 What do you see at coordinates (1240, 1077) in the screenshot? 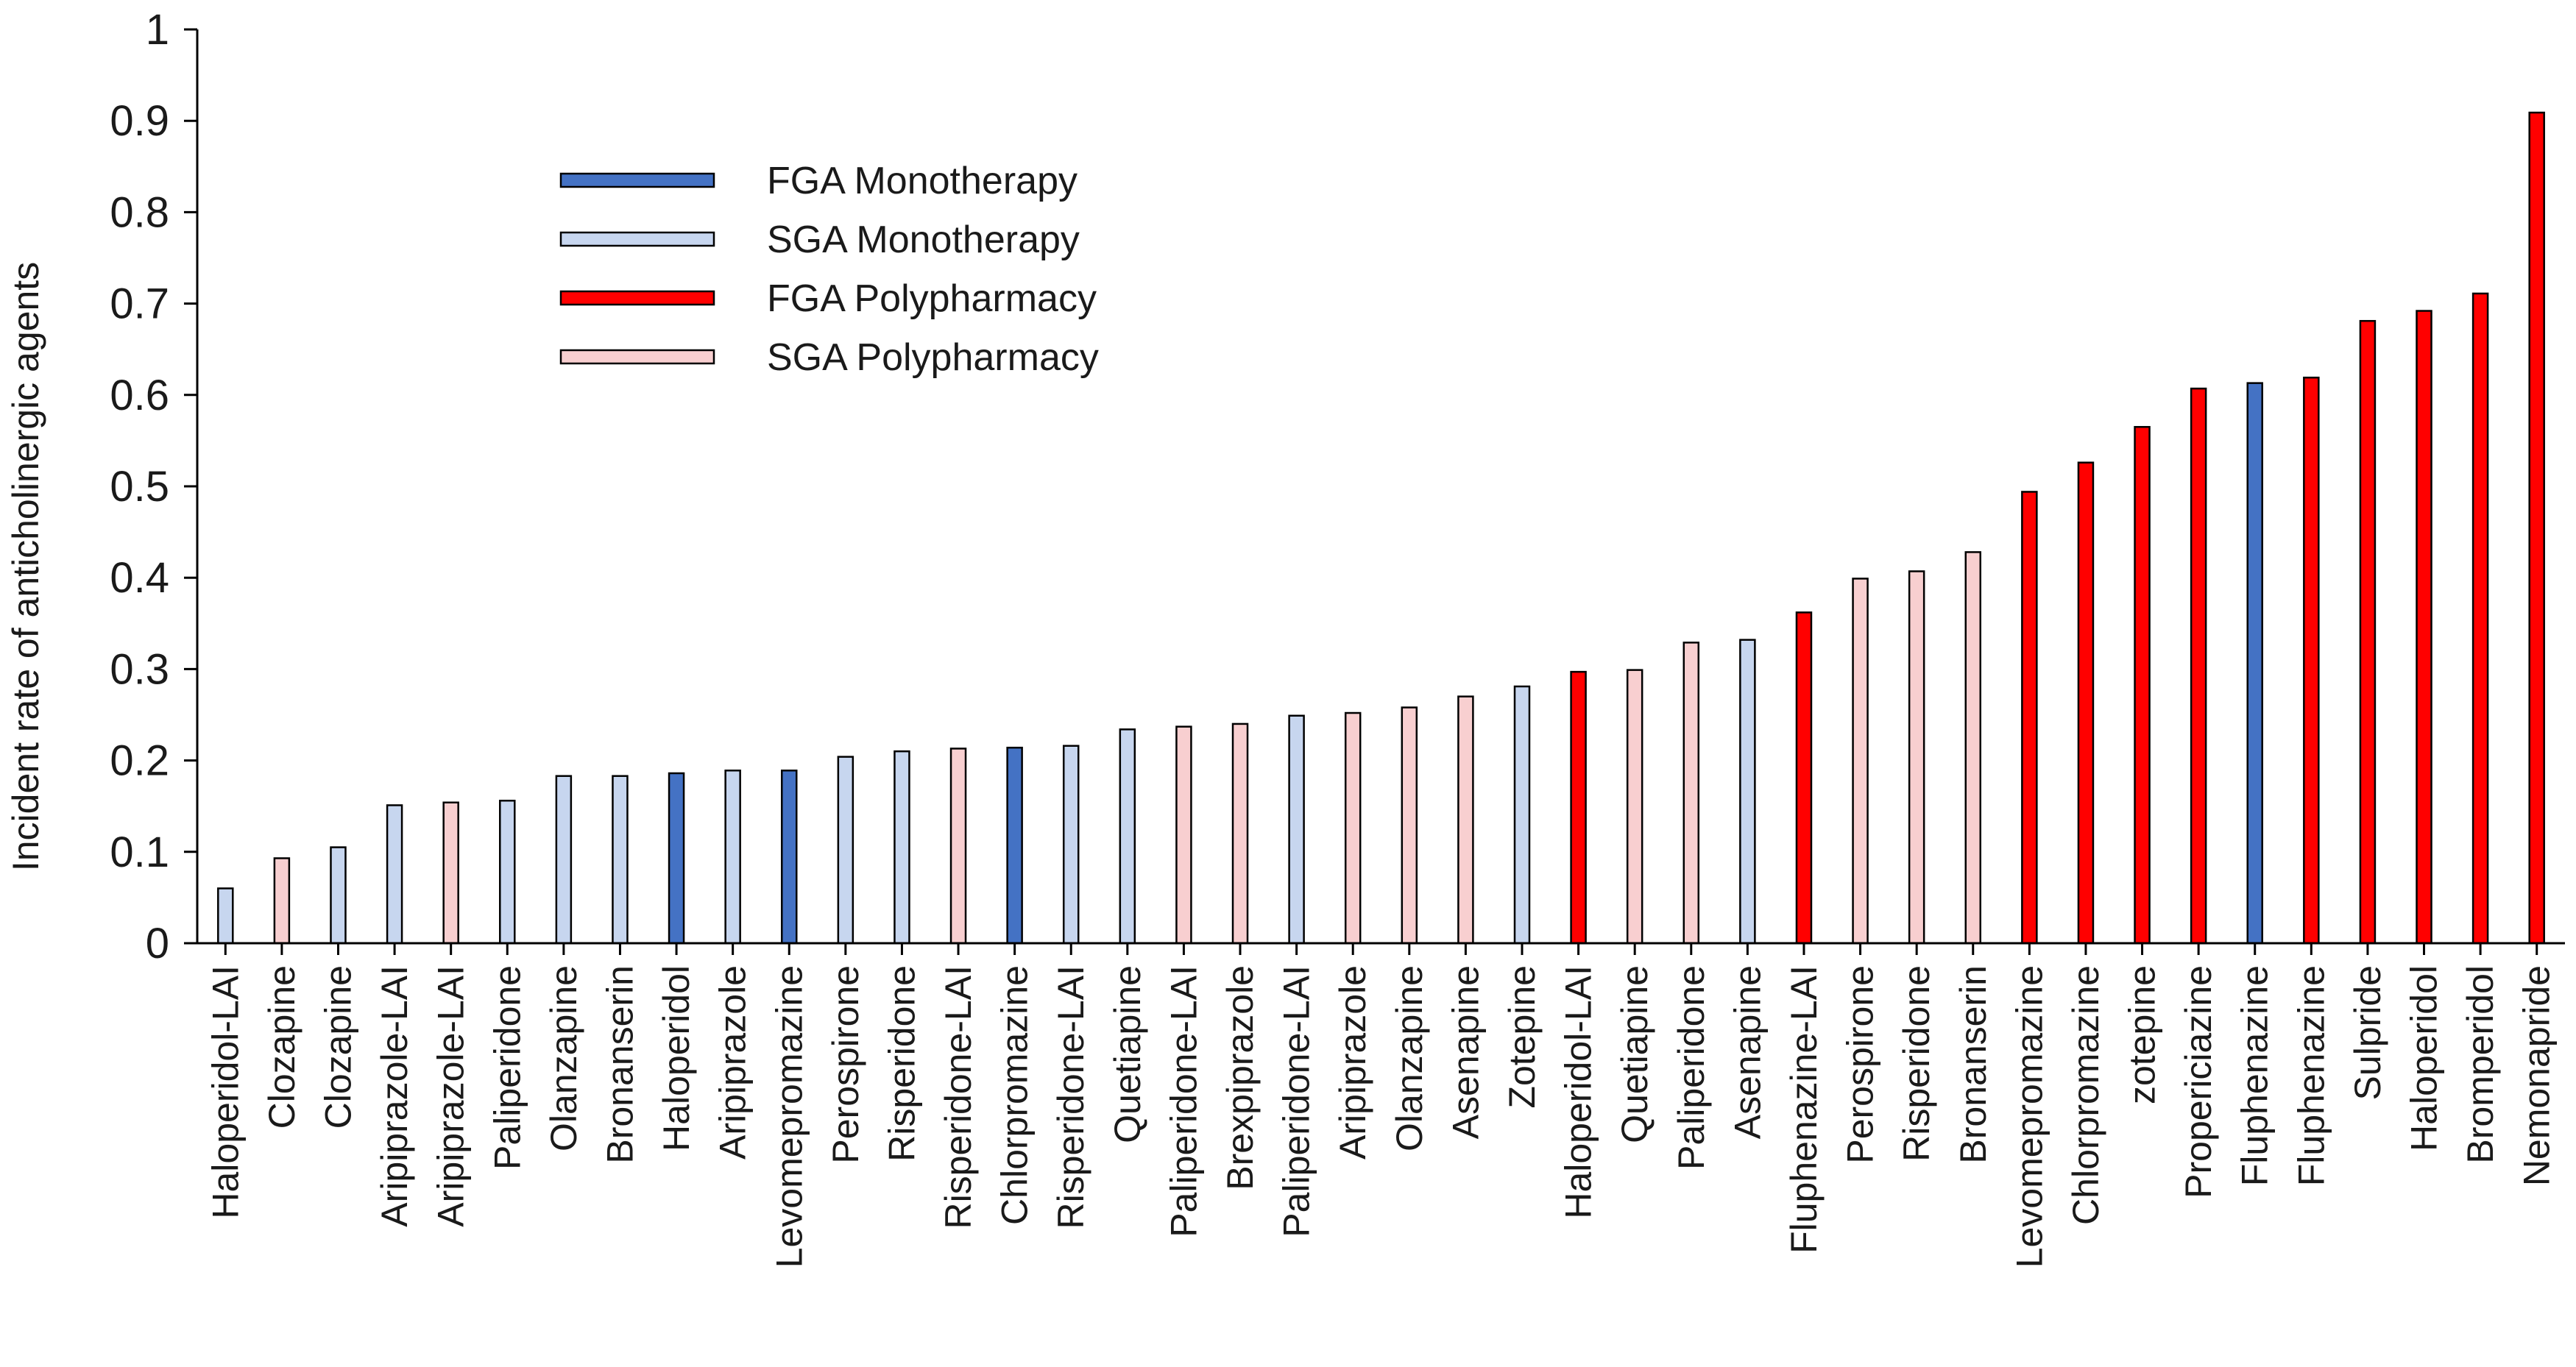
I see `x-tick-label: Brexpiprazole` at bounding box center [1240, 1077].